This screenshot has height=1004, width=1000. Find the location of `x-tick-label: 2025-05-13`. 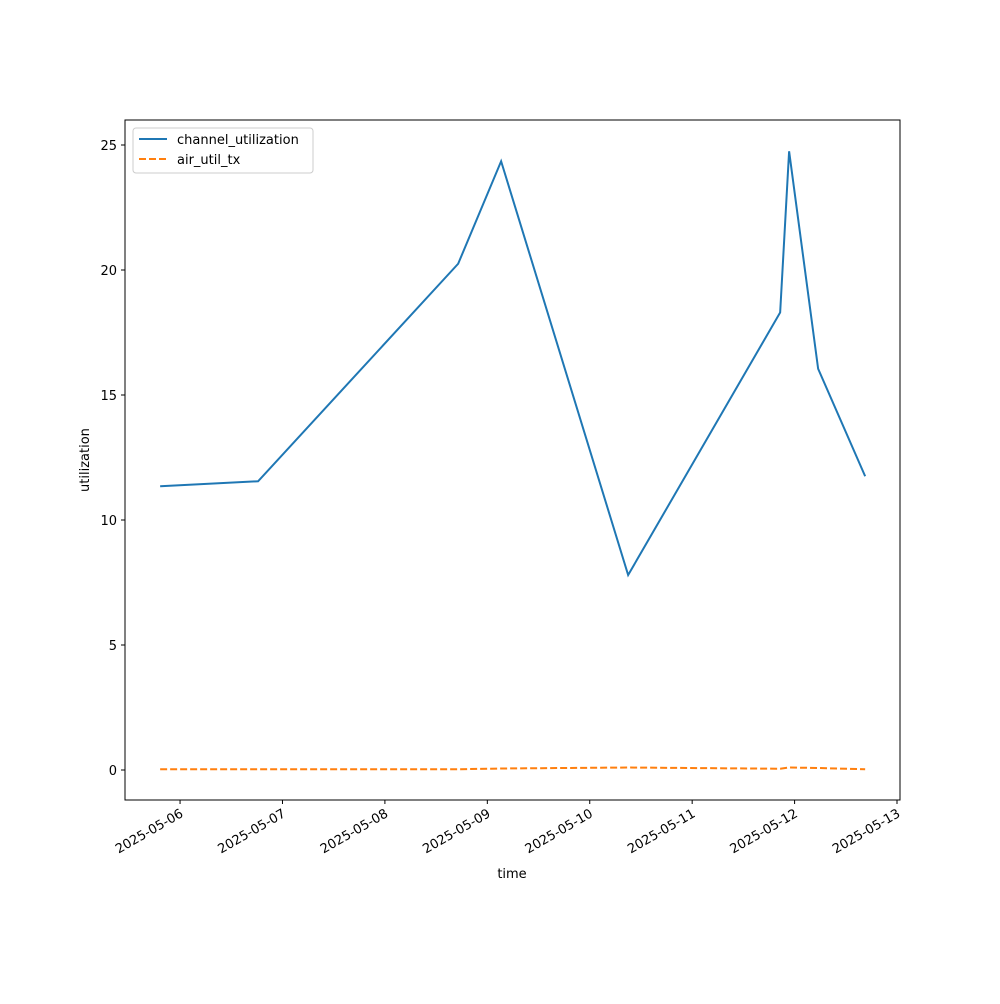

x-tick-label: 2025-05-13 is located at coordinates (866, 831).